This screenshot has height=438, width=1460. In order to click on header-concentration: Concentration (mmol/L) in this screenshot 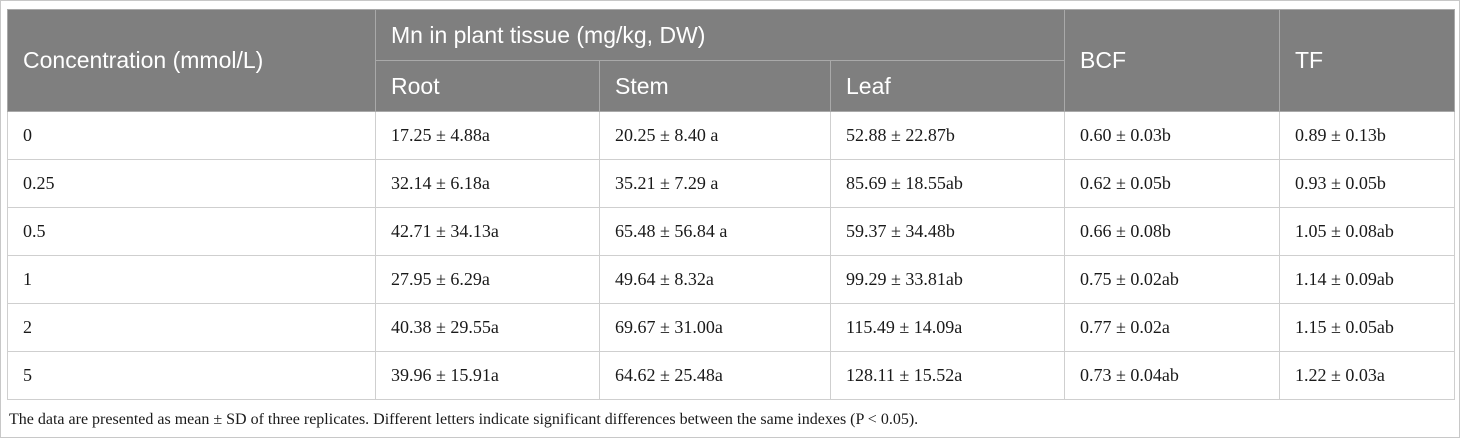, I will do `click(191, 60)`.